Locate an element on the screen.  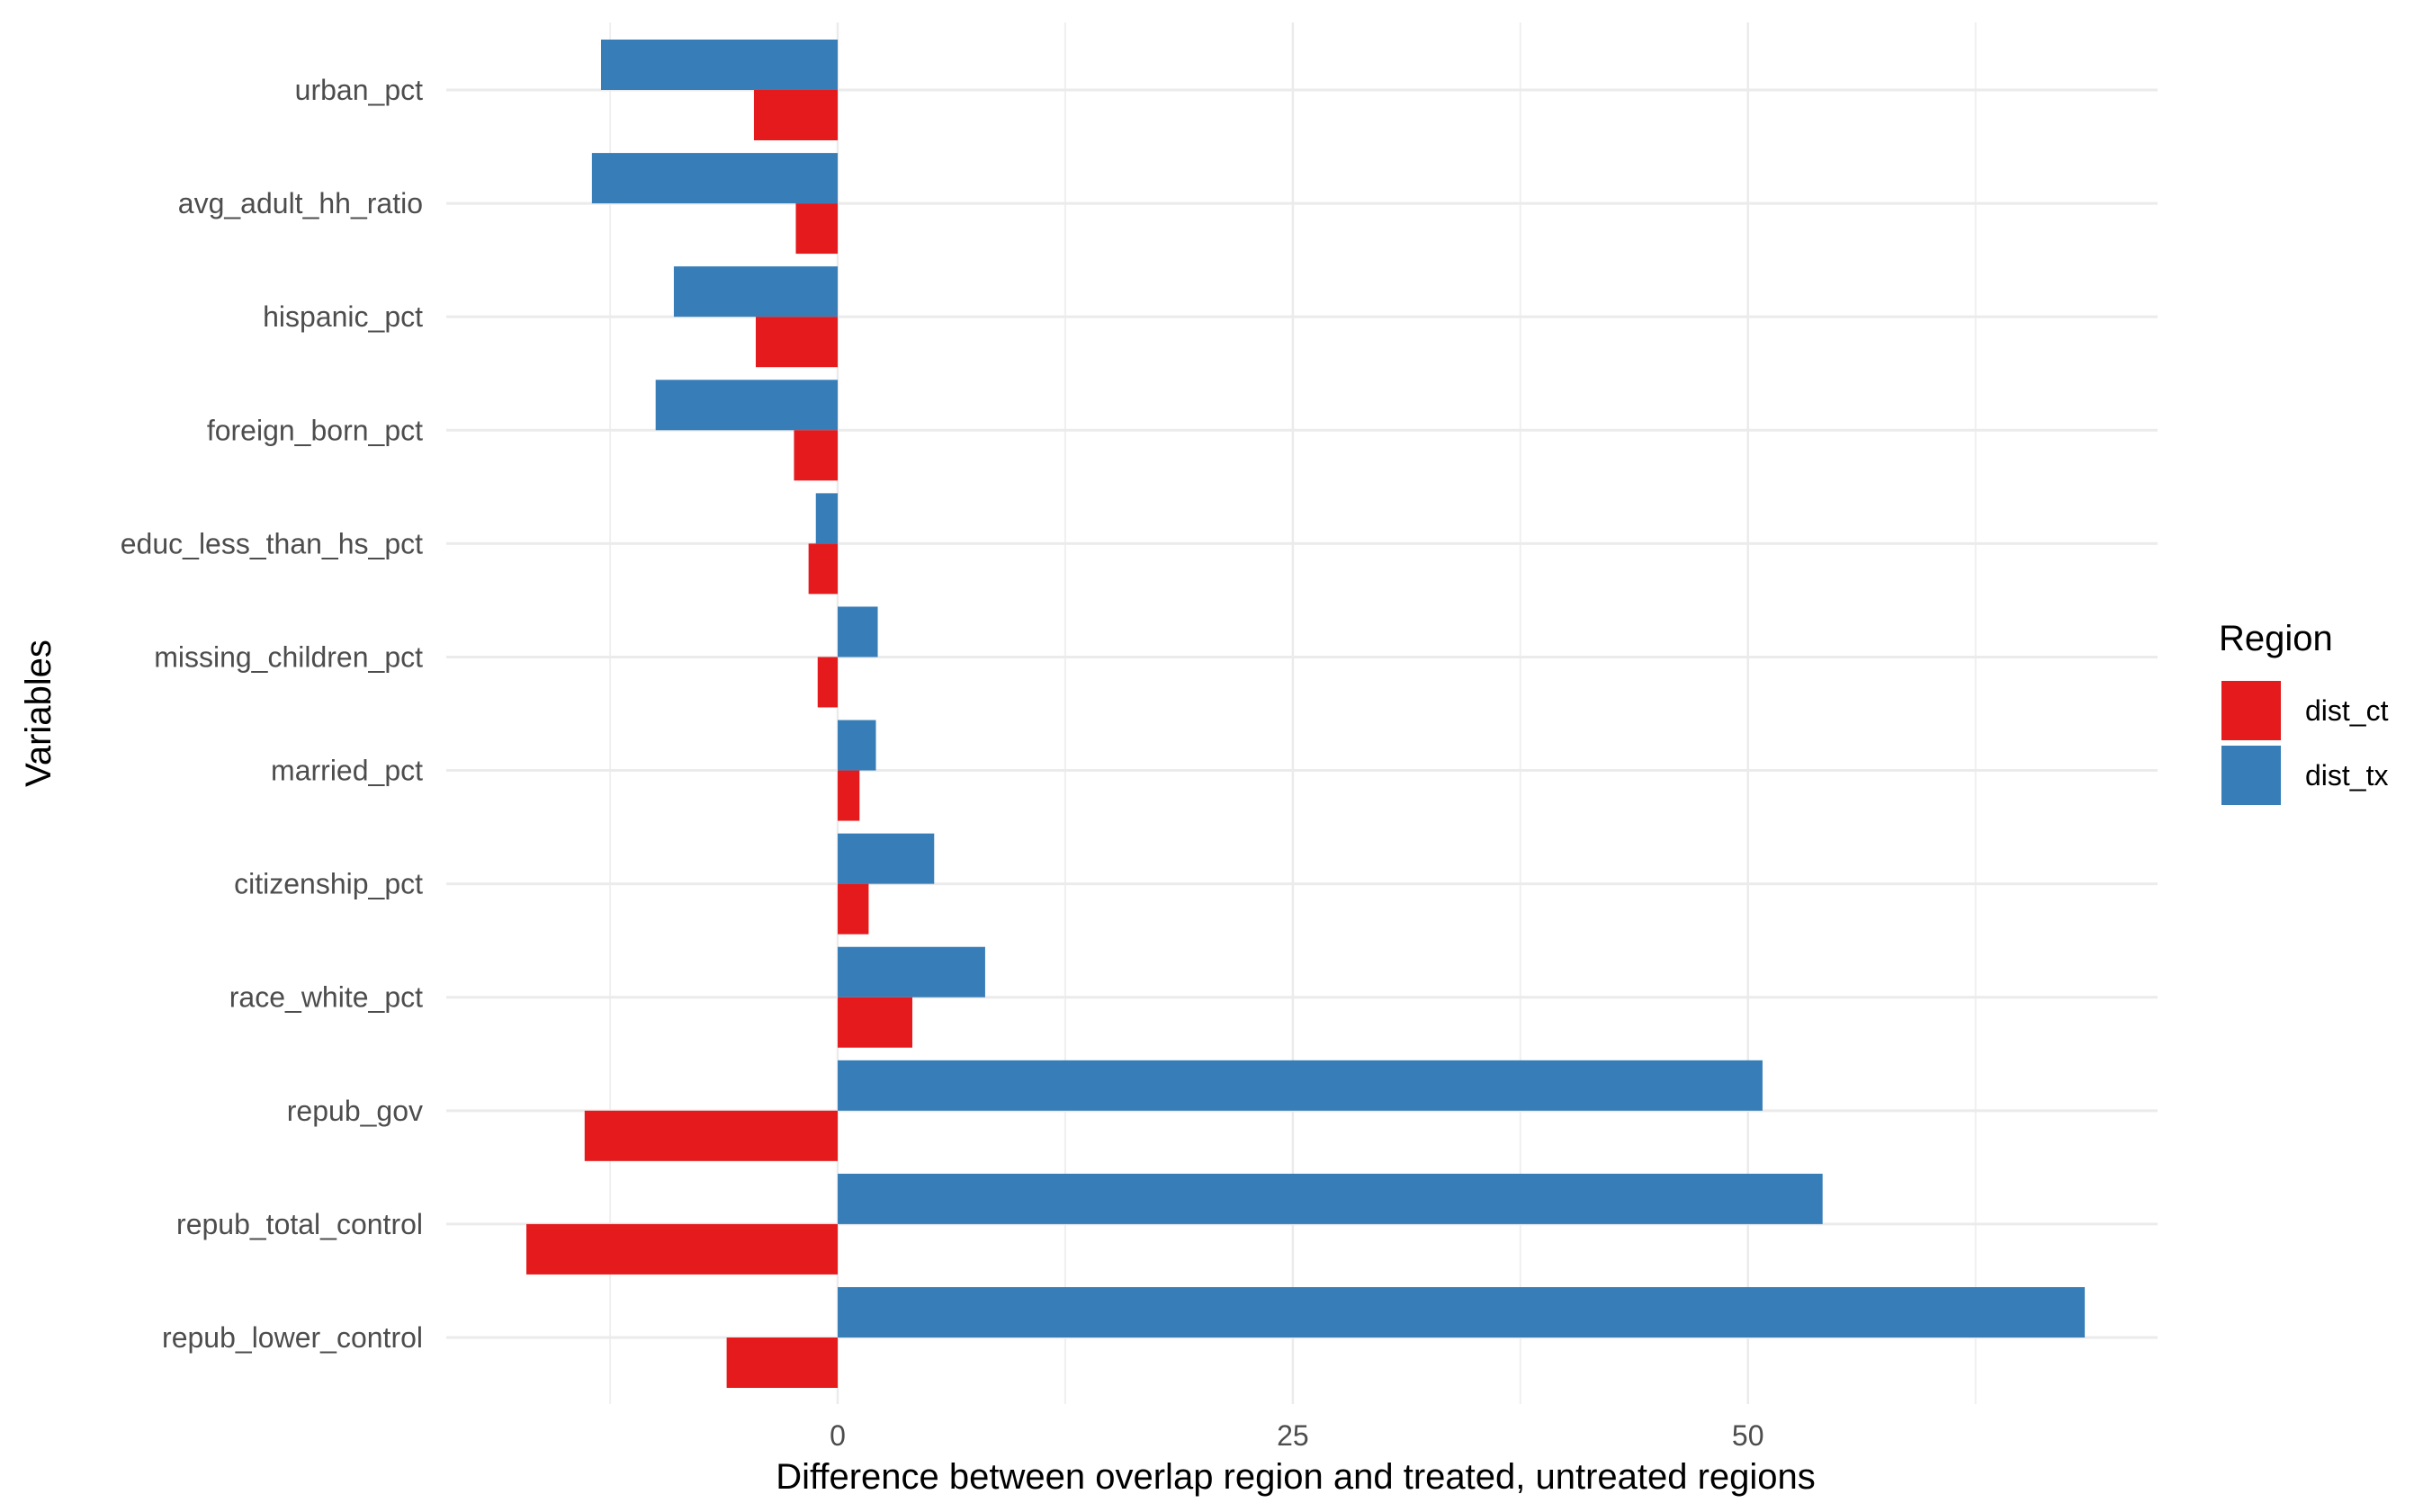
legend-key-dist_tx is located at coordinates (2251, 775).